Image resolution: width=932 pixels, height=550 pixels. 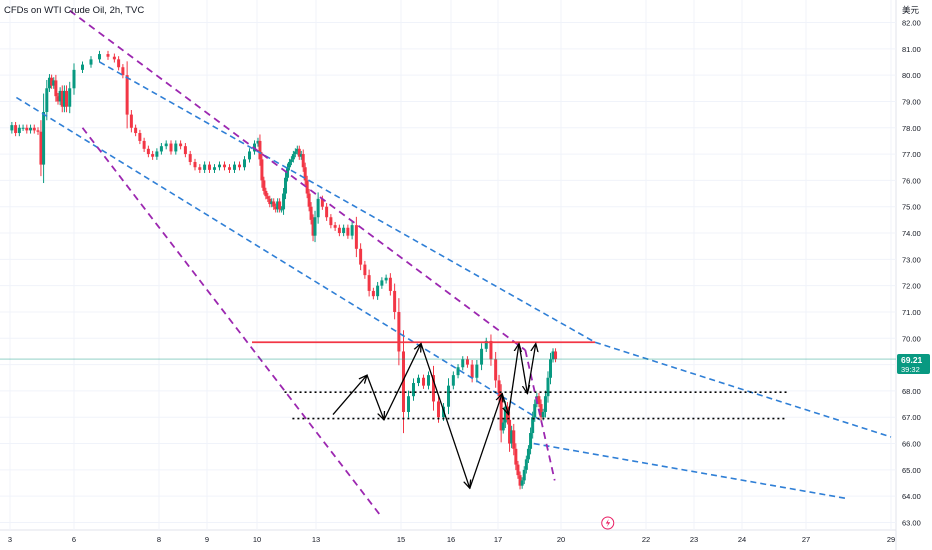 I want to click on y-tick-label: 82.00, so click(x=911, y=23).